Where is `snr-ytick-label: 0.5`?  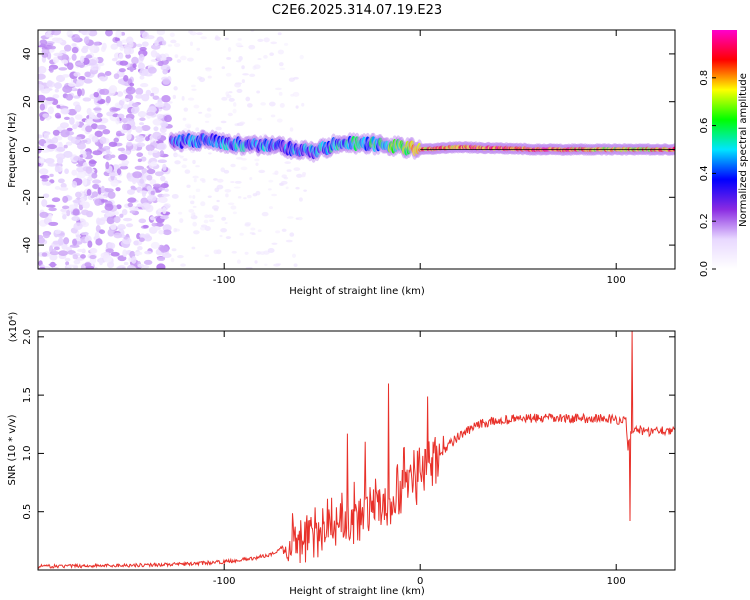 snr-ytick-label: 0.5 is located at coordinates (27, 512).